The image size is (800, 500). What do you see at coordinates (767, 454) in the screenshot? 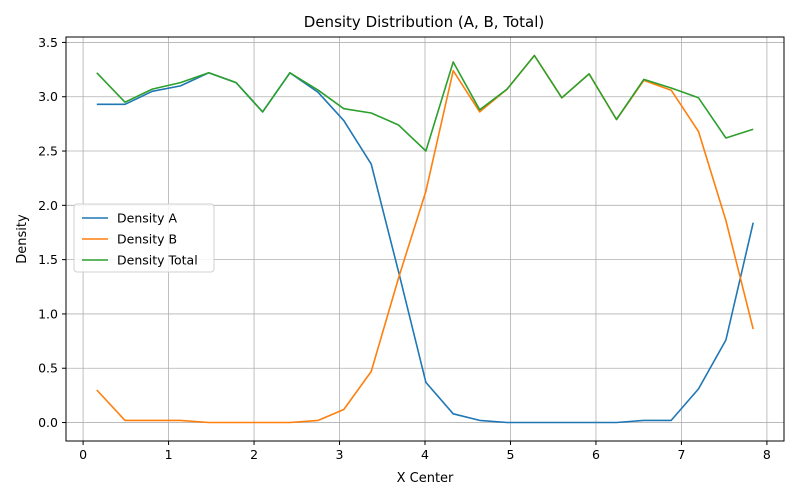
I see `x-tick-label: 8` at bounding box center [767, 454].